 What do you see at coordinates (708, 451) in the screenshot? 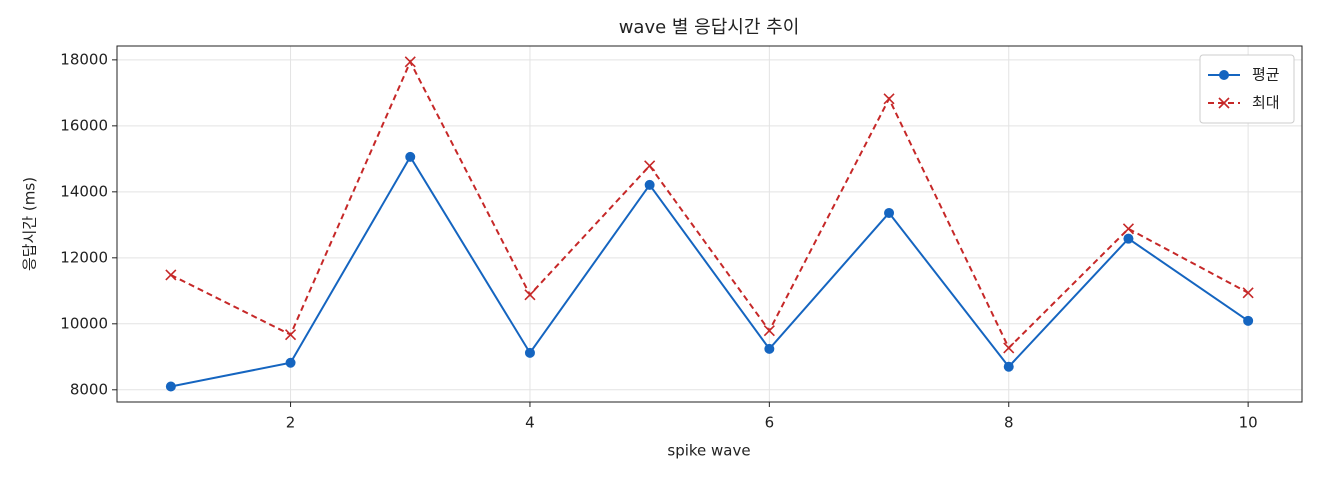
I see `x-axis-label: spike wave` at bounding box center [708, 451].